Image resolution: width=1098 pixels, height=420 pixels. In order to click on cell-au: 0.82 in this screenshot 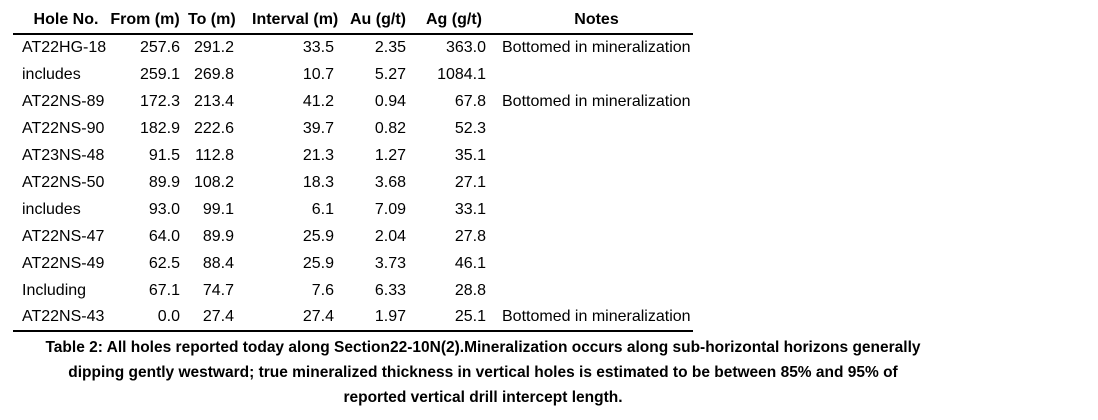, I will do `click(390, 128)`.